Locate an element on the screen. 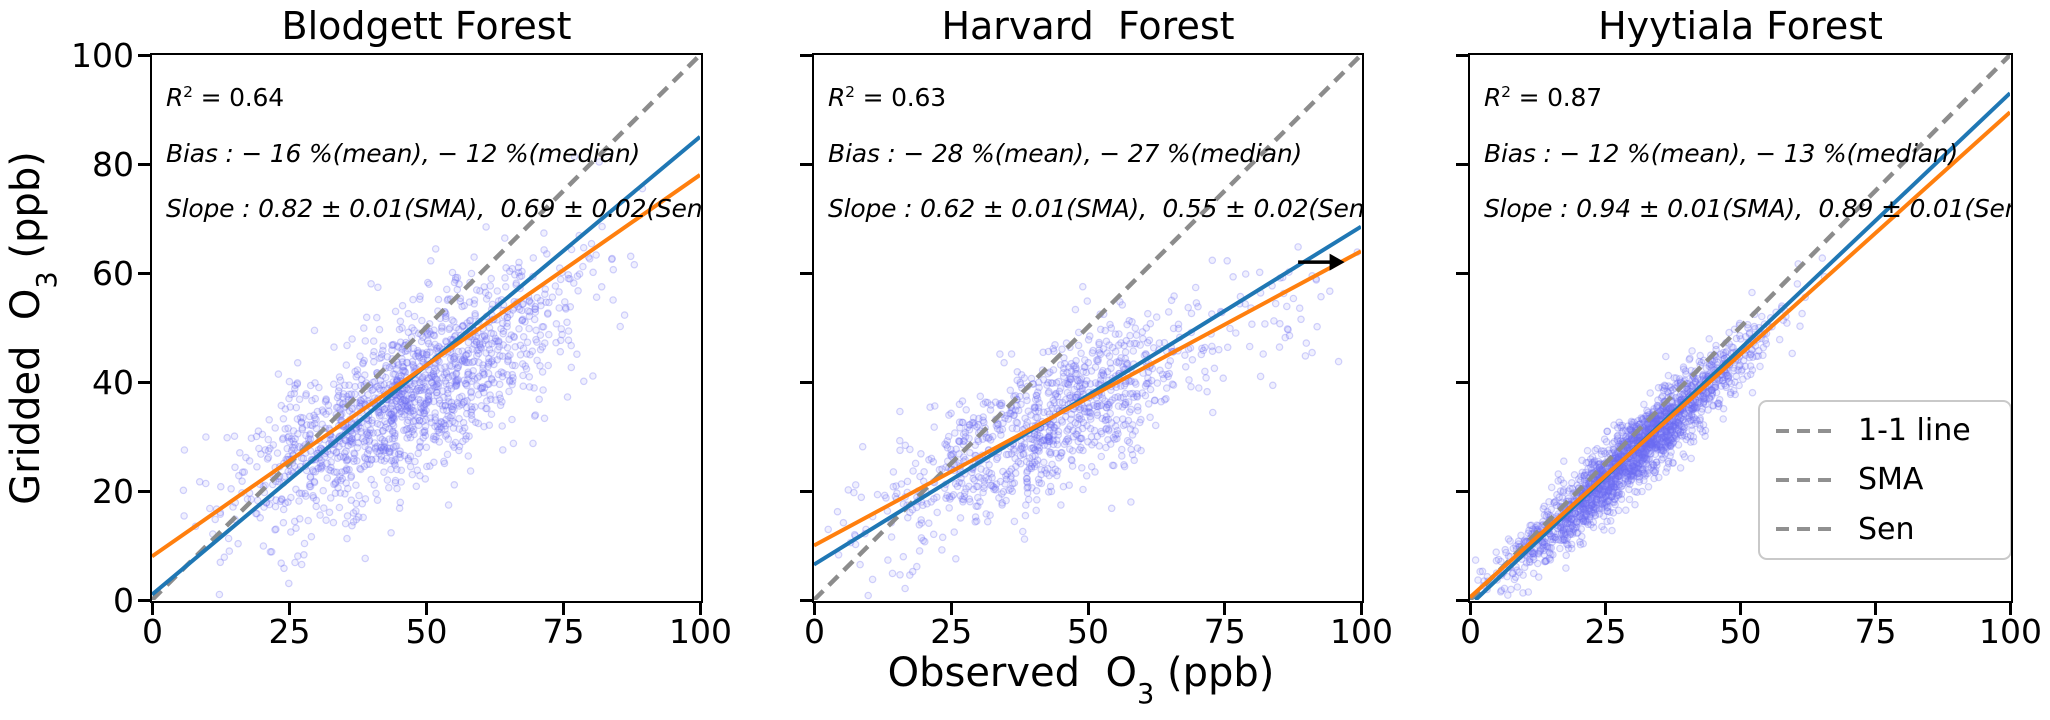 The image size is (2050, 720). r2-annotation: R2 = 0.87 is located at coordinates (1543, 97).